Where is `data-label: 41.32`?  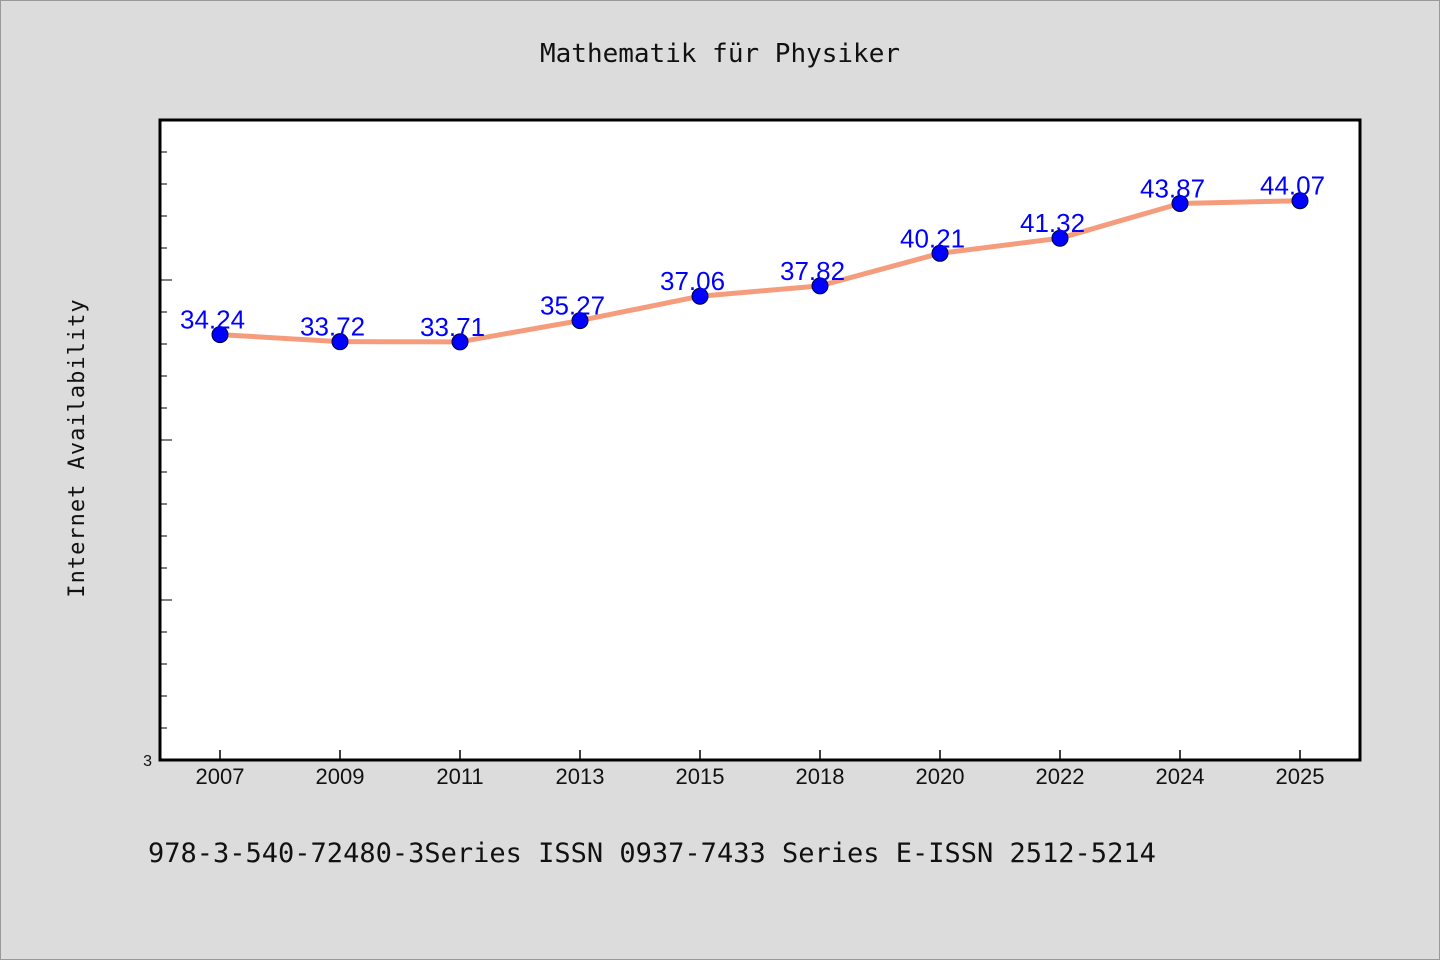 data-label: 41.32 is located at coordinates (1052, 223).